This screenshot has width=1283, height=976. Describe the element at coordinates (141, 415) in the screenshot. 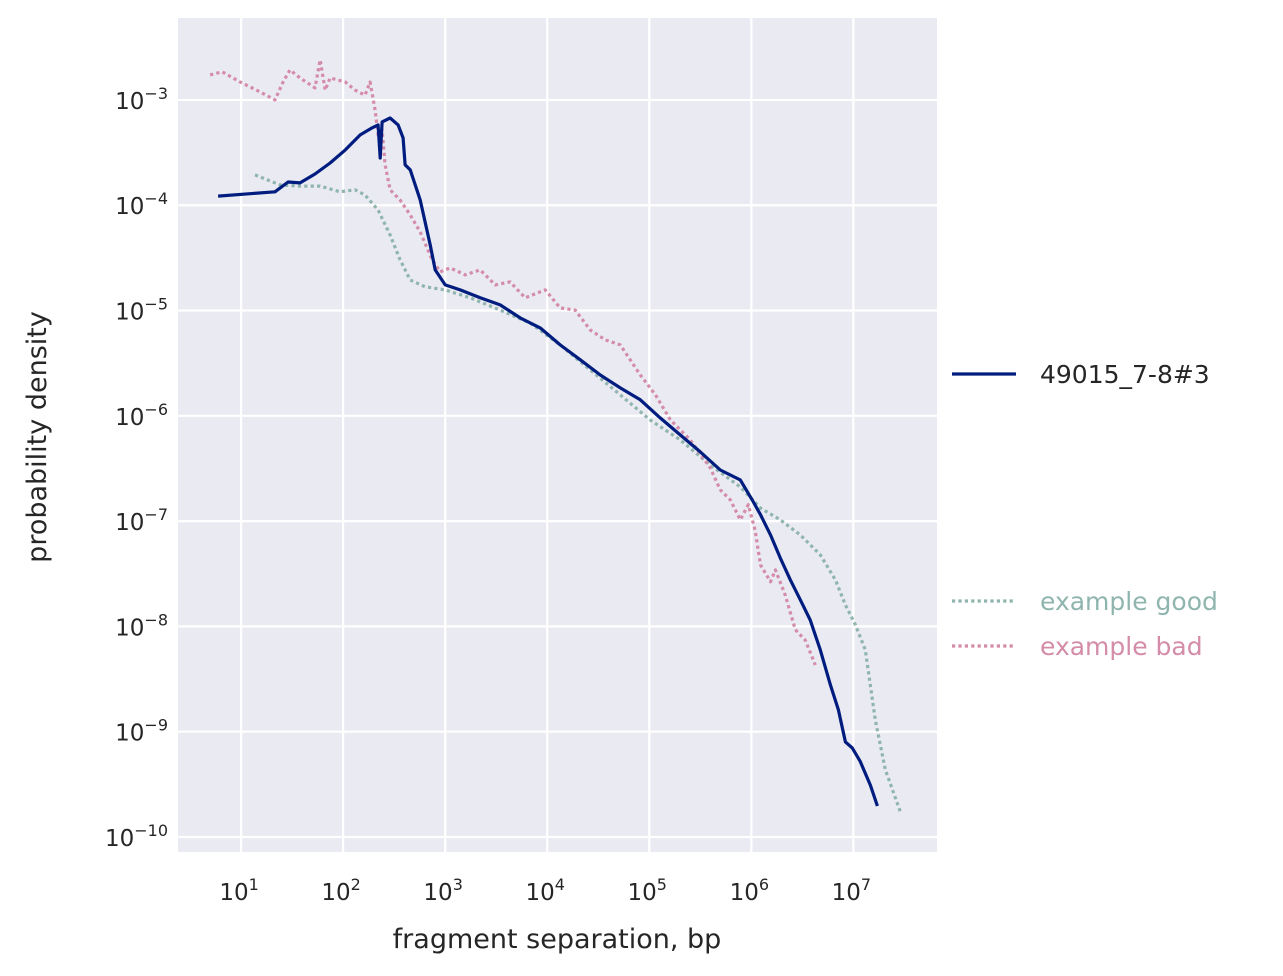

I see `y-tick-label: 10⁻⁶` at that location.